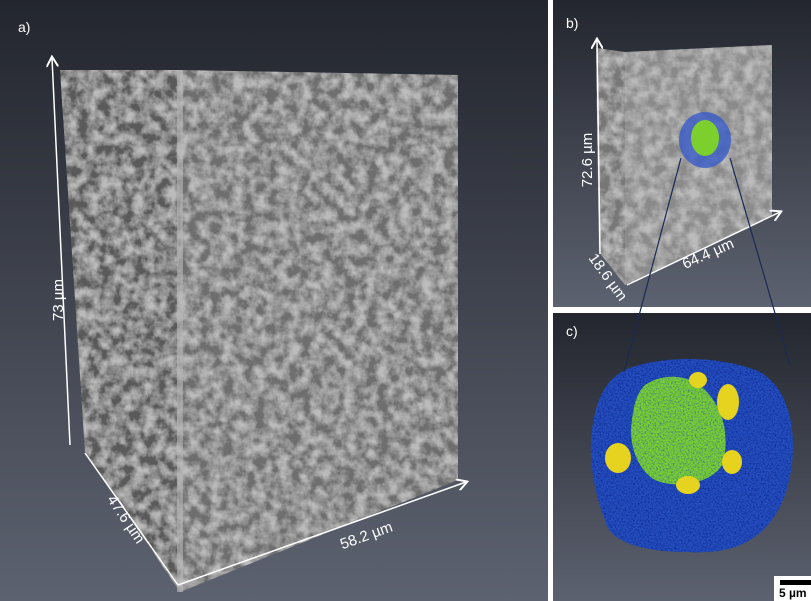  I want to click on panel-label: c), so click(572, 331).